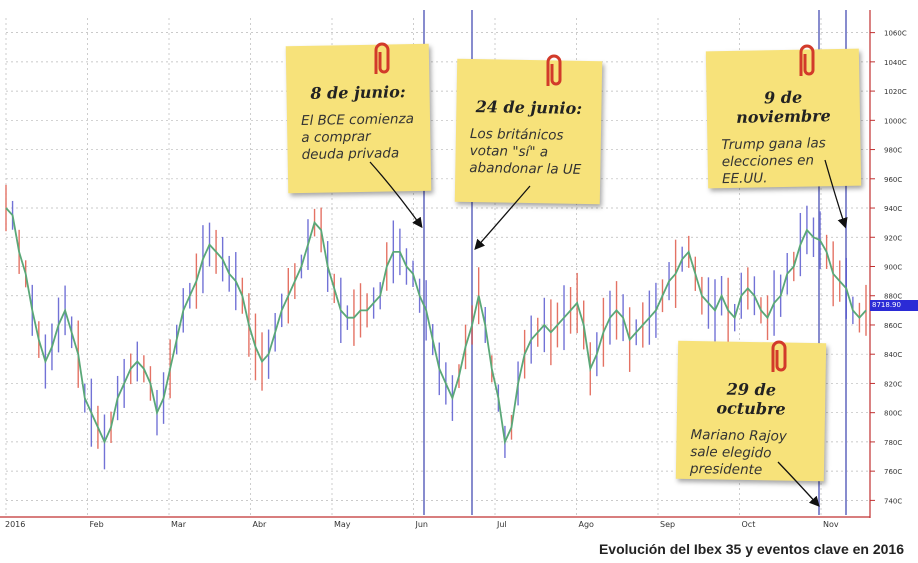 This screenshot has width=918, height=563. Describe the element at coordinates (342, 524) in the screenshot. I see `x-tick-label: May` at that location.